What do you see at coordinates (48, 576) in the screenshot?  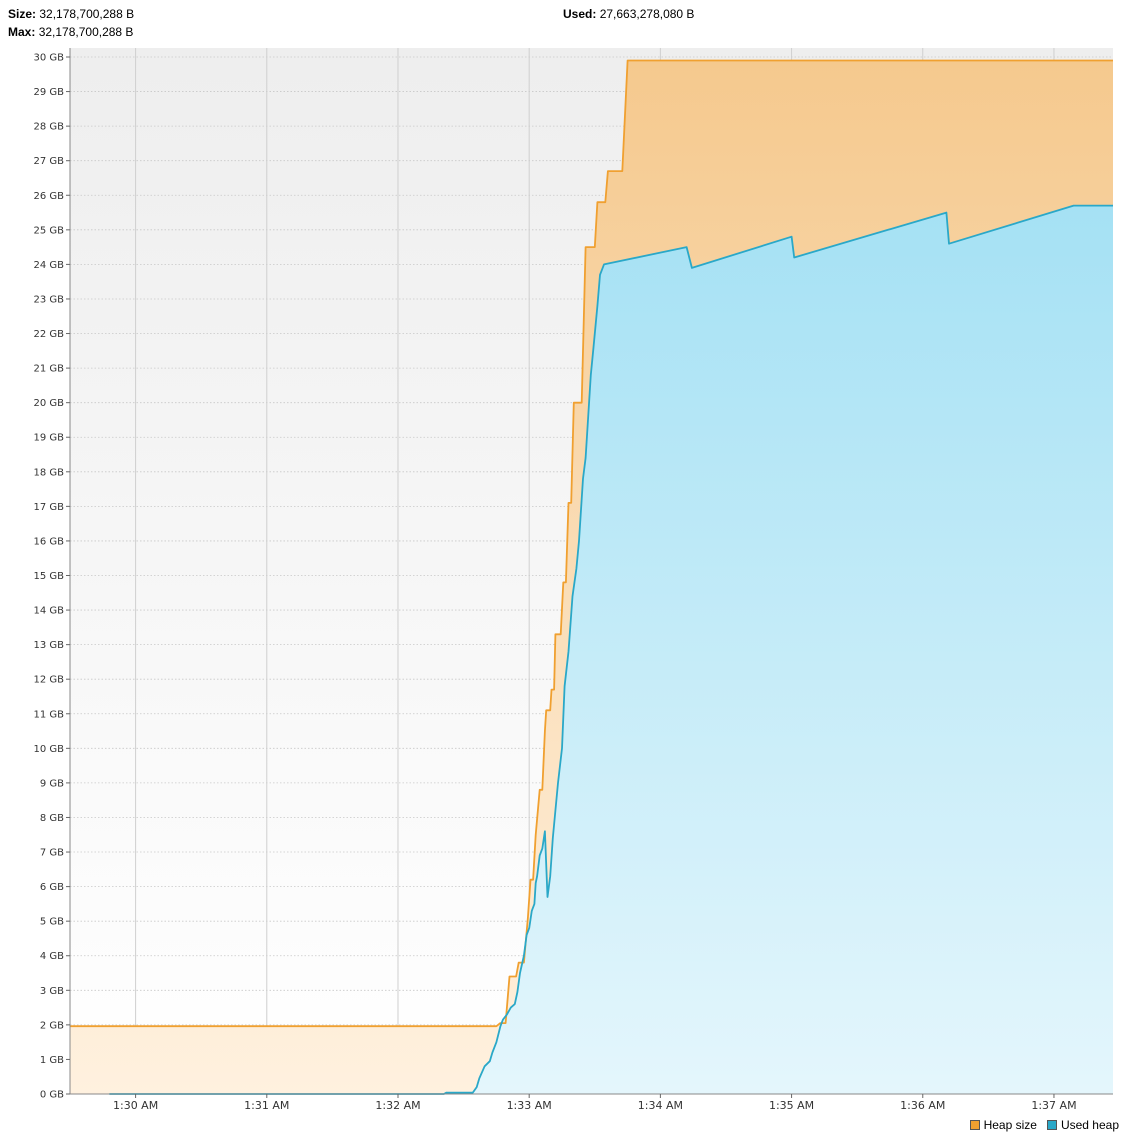 I see `y-tick-label: 15 GB` at bounding box center [48, 576].